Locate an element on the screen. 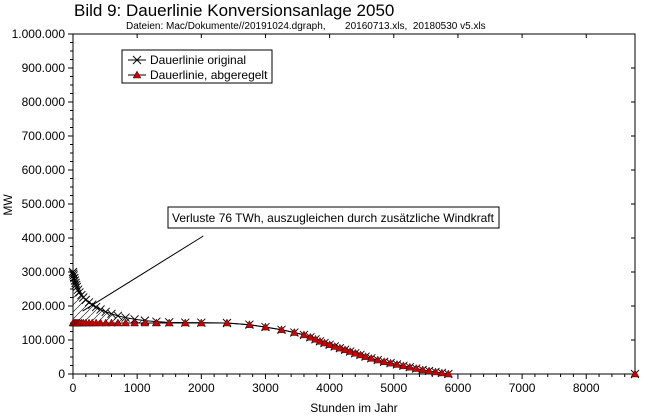  x-tick-label: 8000 is located at coordinates (586, 388).